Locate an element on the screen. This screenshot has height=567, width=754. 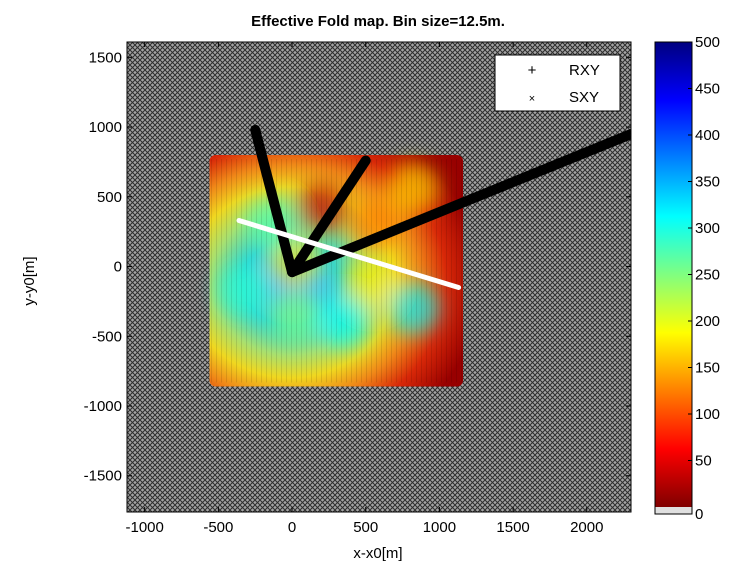
colorbar-tick-label: 150 is located at coordinates (707, 368).